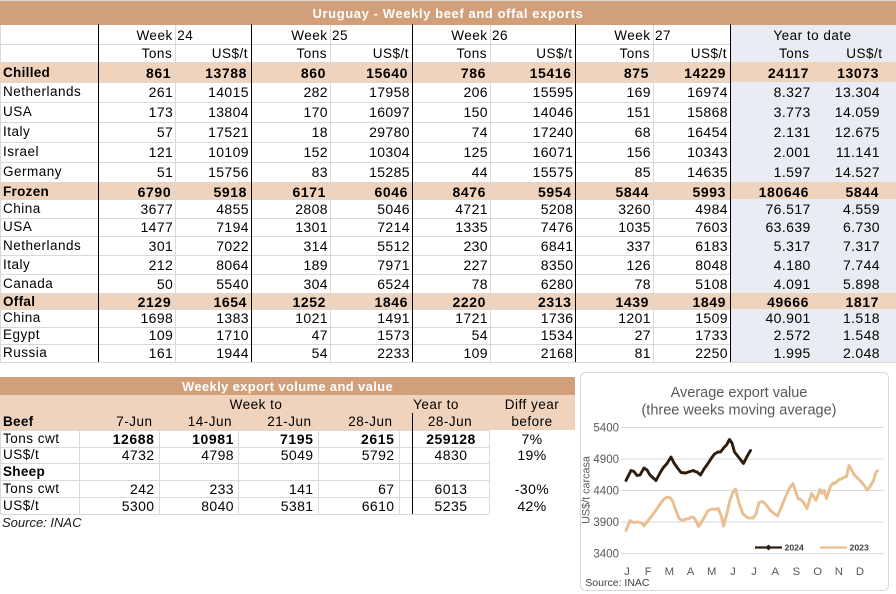 This screenshot has width=896, height=594. Describe the element at coordinates (817, 572) in the screenshot. I see `svg-text: O` at that location.